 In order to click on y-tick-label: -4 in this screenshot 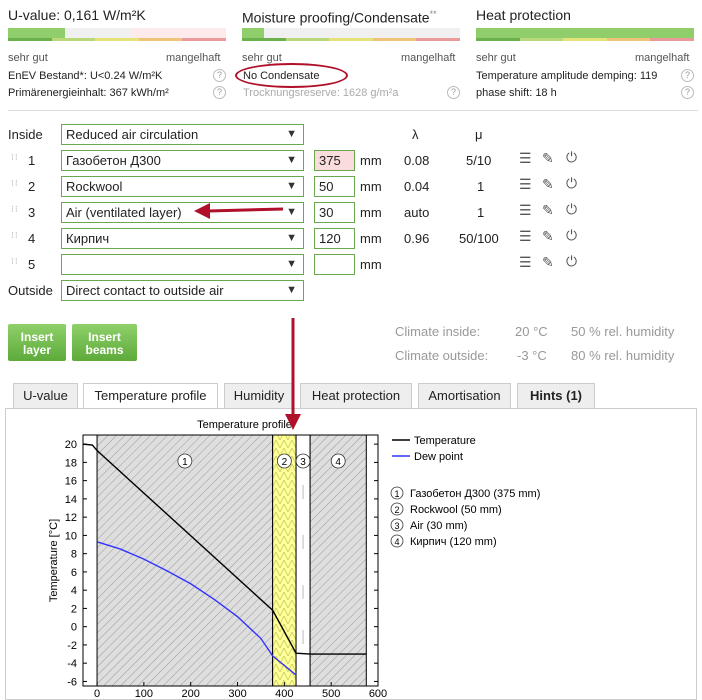, I will do `click(72, 664)`.